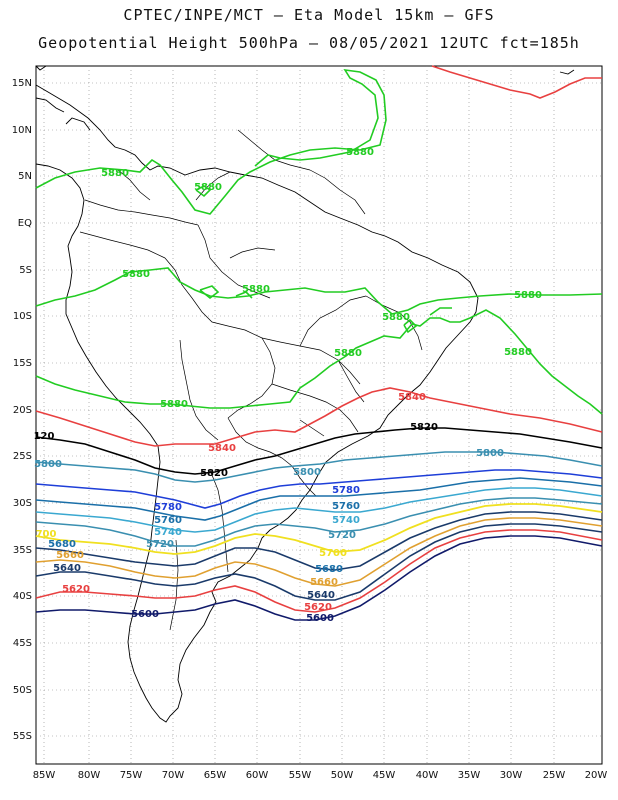  What do you see at coordinates (22, 736) in the screenshot?
I see `lat-label: 55S` at bounding box center [22, 736].